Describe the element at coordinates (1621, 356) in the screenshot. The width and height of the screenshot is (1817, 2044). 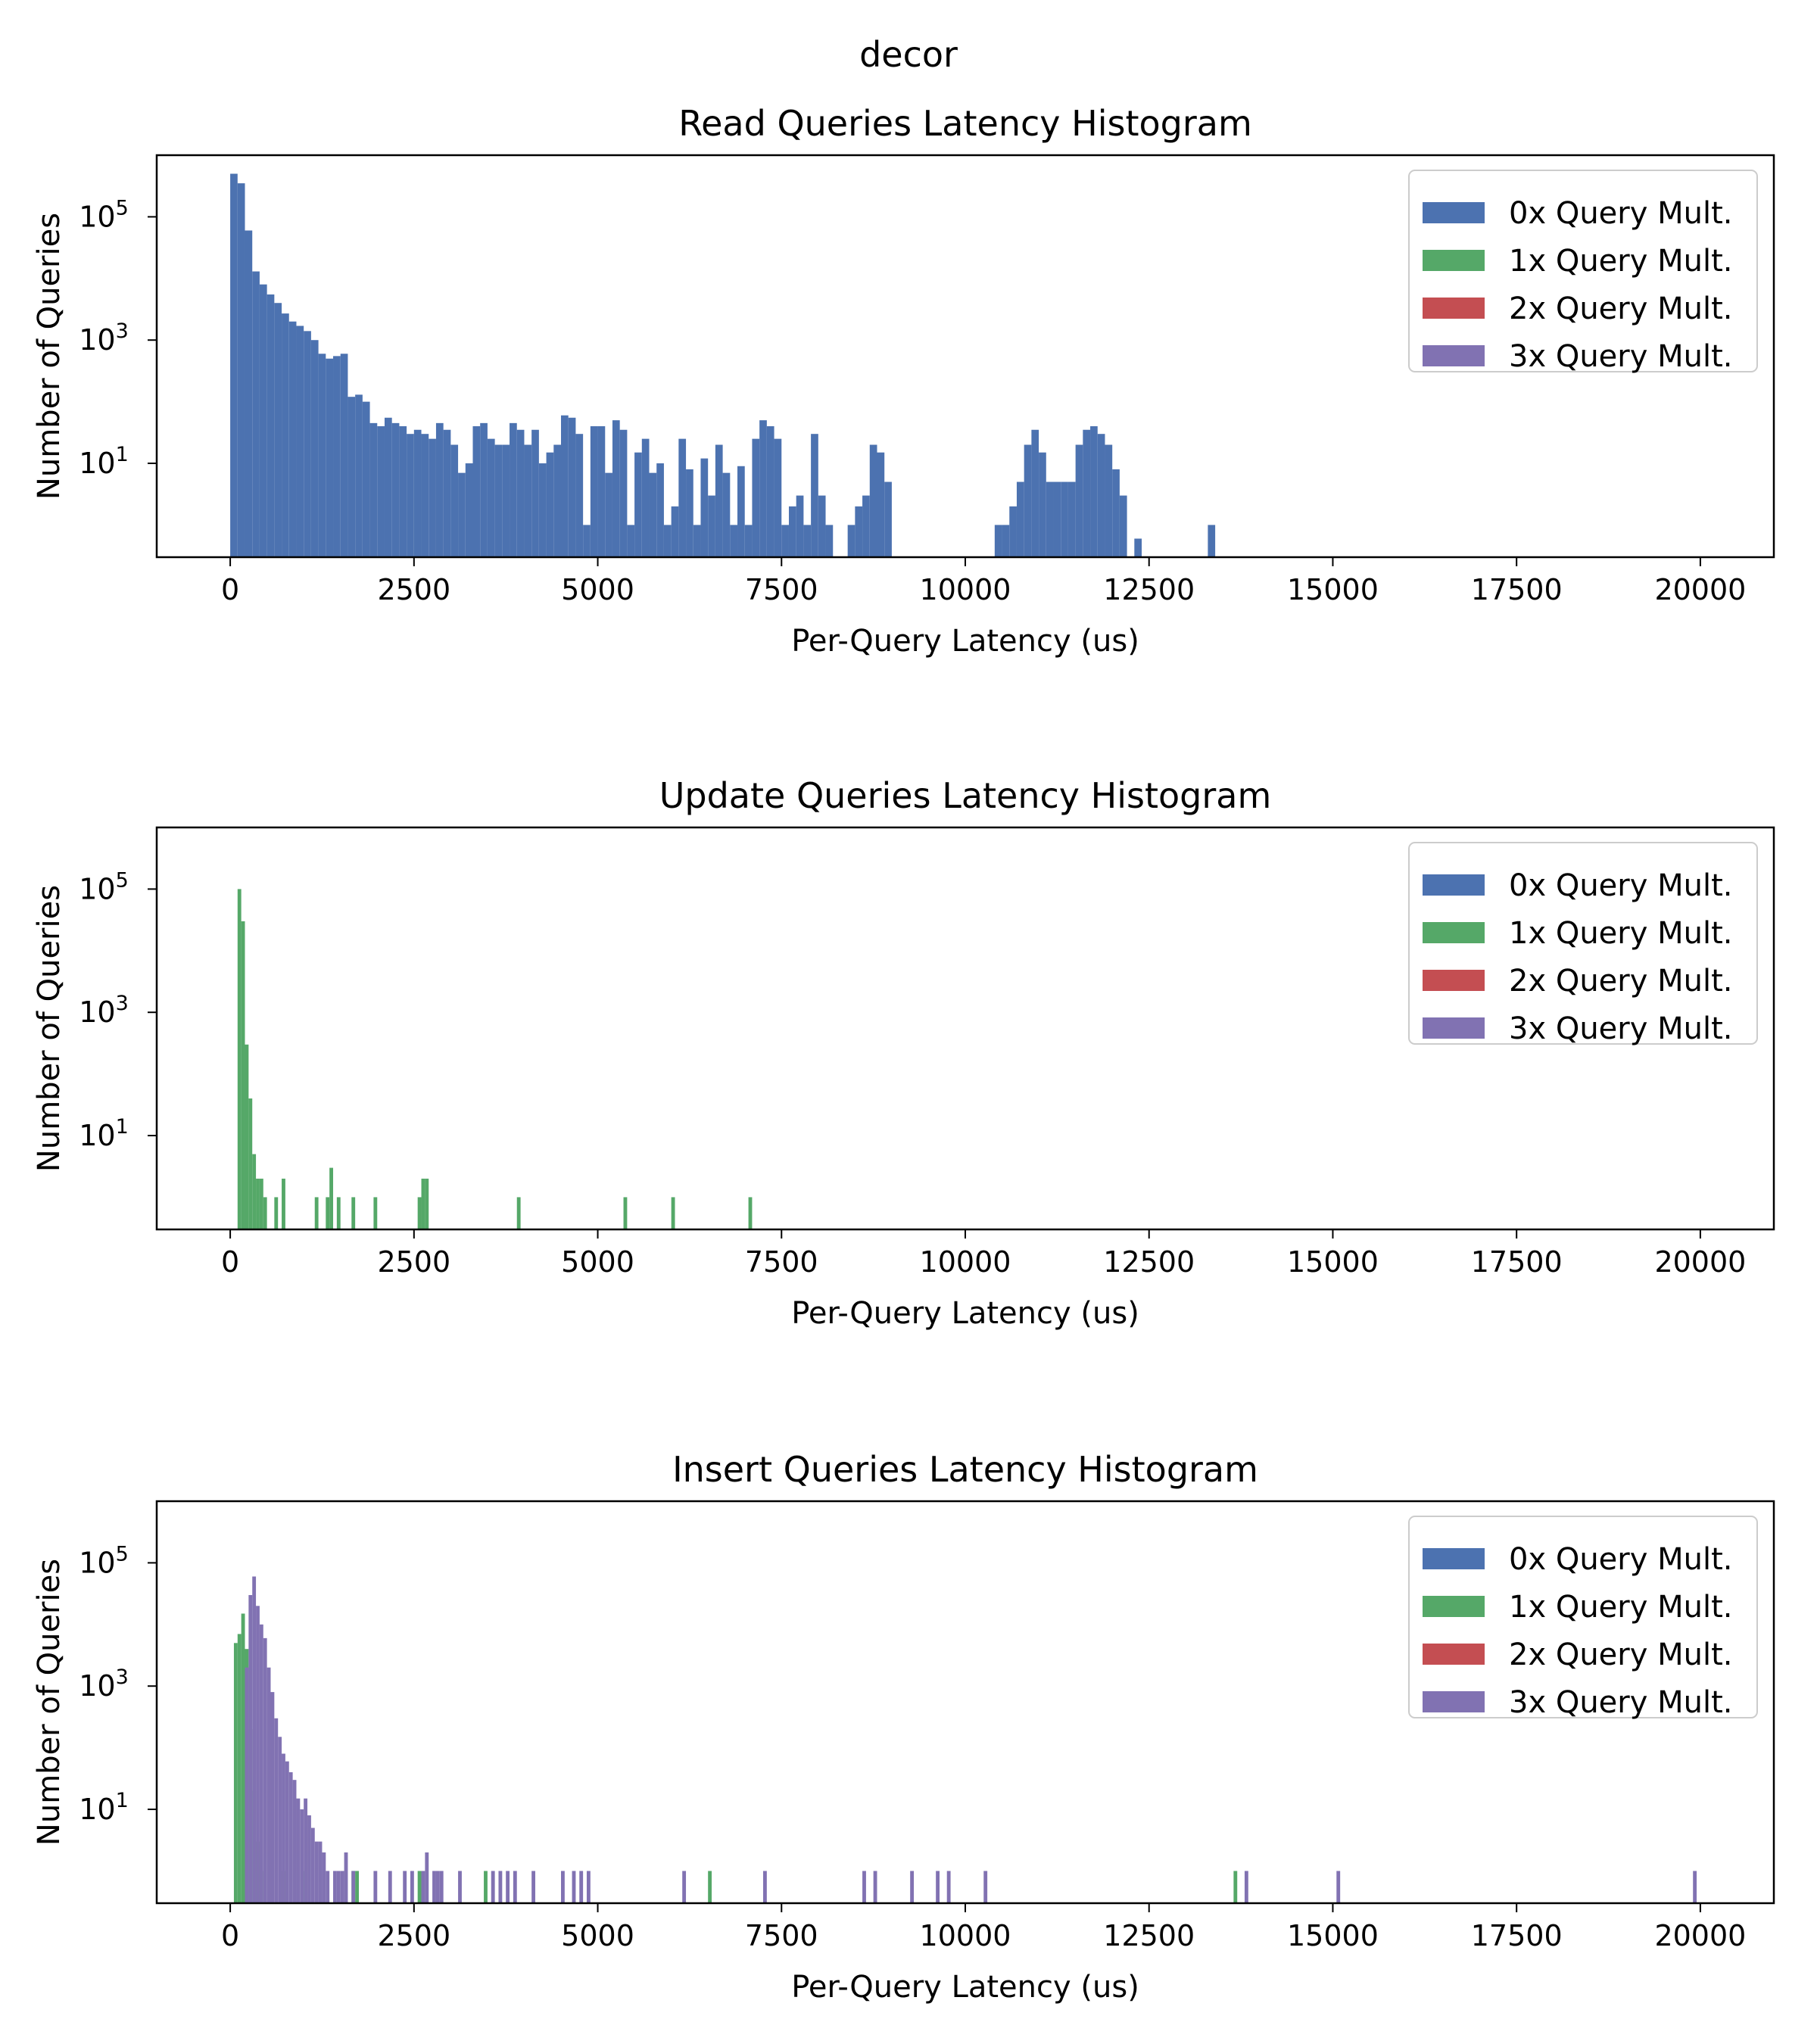
I see `legend-label: 3x Query Mult.` at that location.